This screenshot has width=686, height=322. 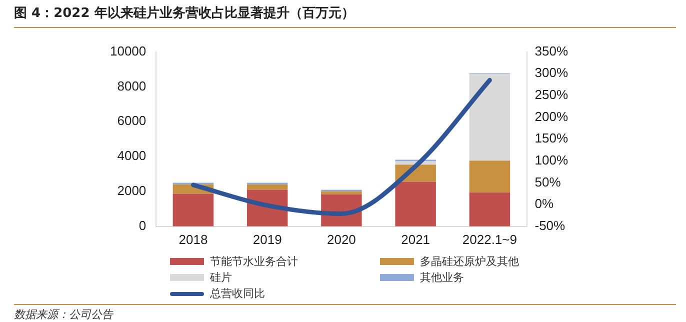 What do you see at coordinates (551, 138) in the screenshot?
I see `y2-tick-label: 150%` at bounding box center [551, 138].